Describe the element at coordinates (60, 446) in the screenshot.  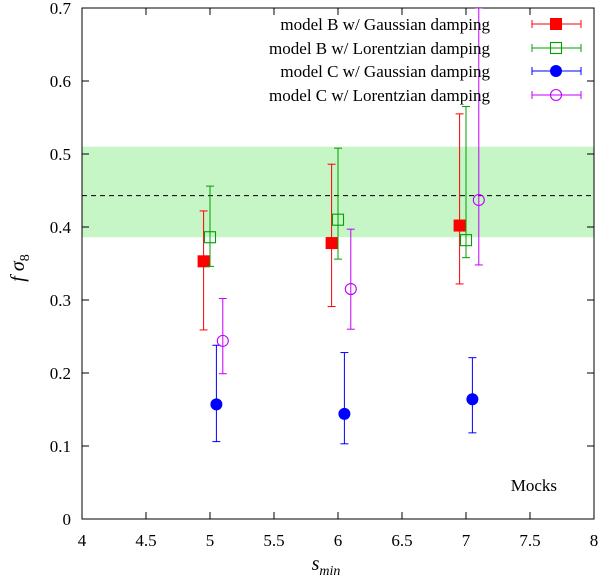
I see `y-tick-label: 0.1` at that location.